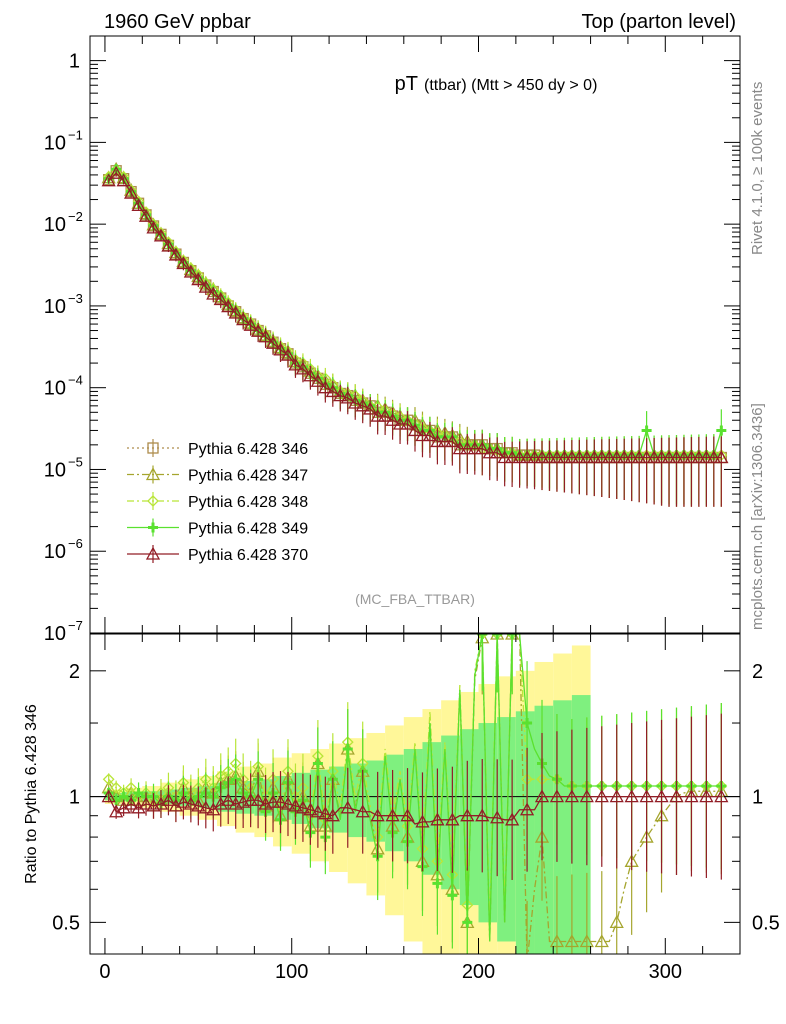 This screenshot has width=786, height=1024. I want to click on ratio-y-tick-label-right: 1, so click(757, 798).